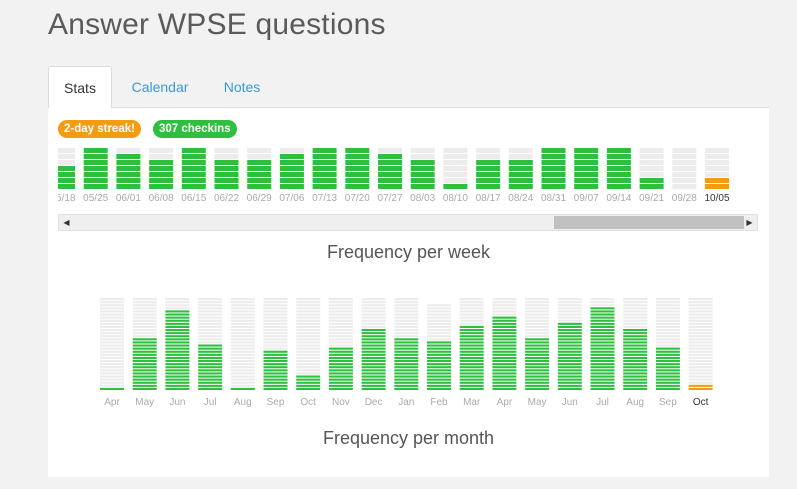 The width and height of the screenshot is (797, 489). What do you see at coordinates (161, 198) in the screenshot?
I see `week-tick-label: 06/08` at bounding box center [161, 198].